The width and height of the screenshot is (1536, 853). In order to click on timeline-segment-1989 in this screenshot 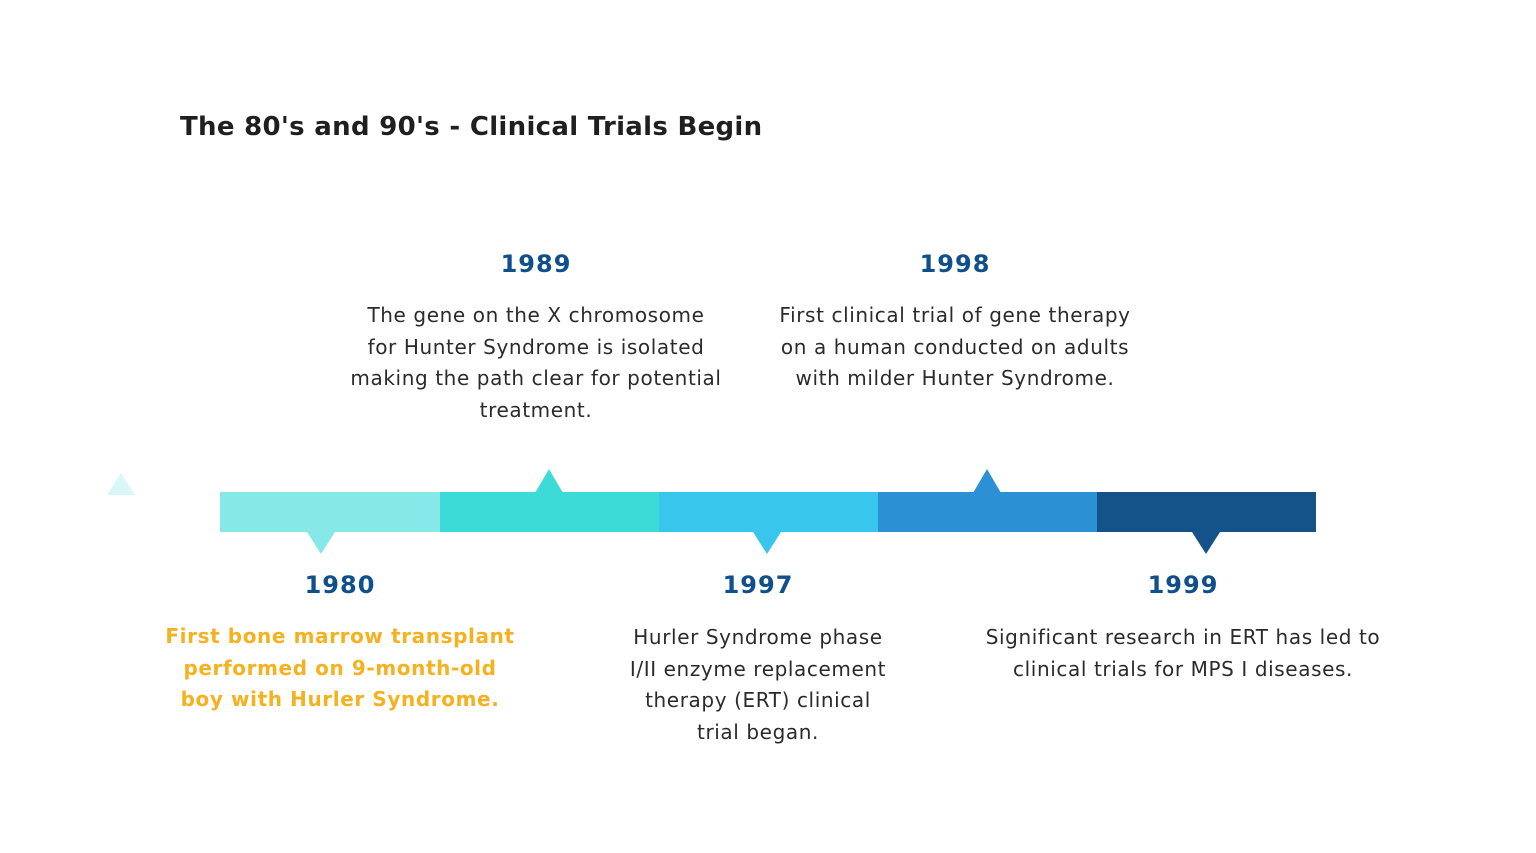, I will do `click(549, 512)`.